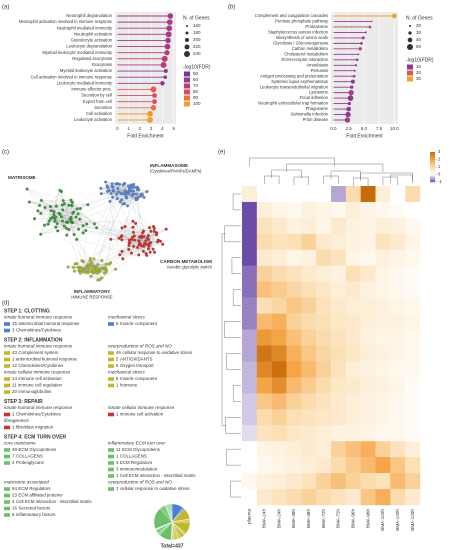 This screenshot has height=550, width=450. Describe the element at coordinates (187, 98) in the screenshot. I see `color-legend-swatch` at that location.